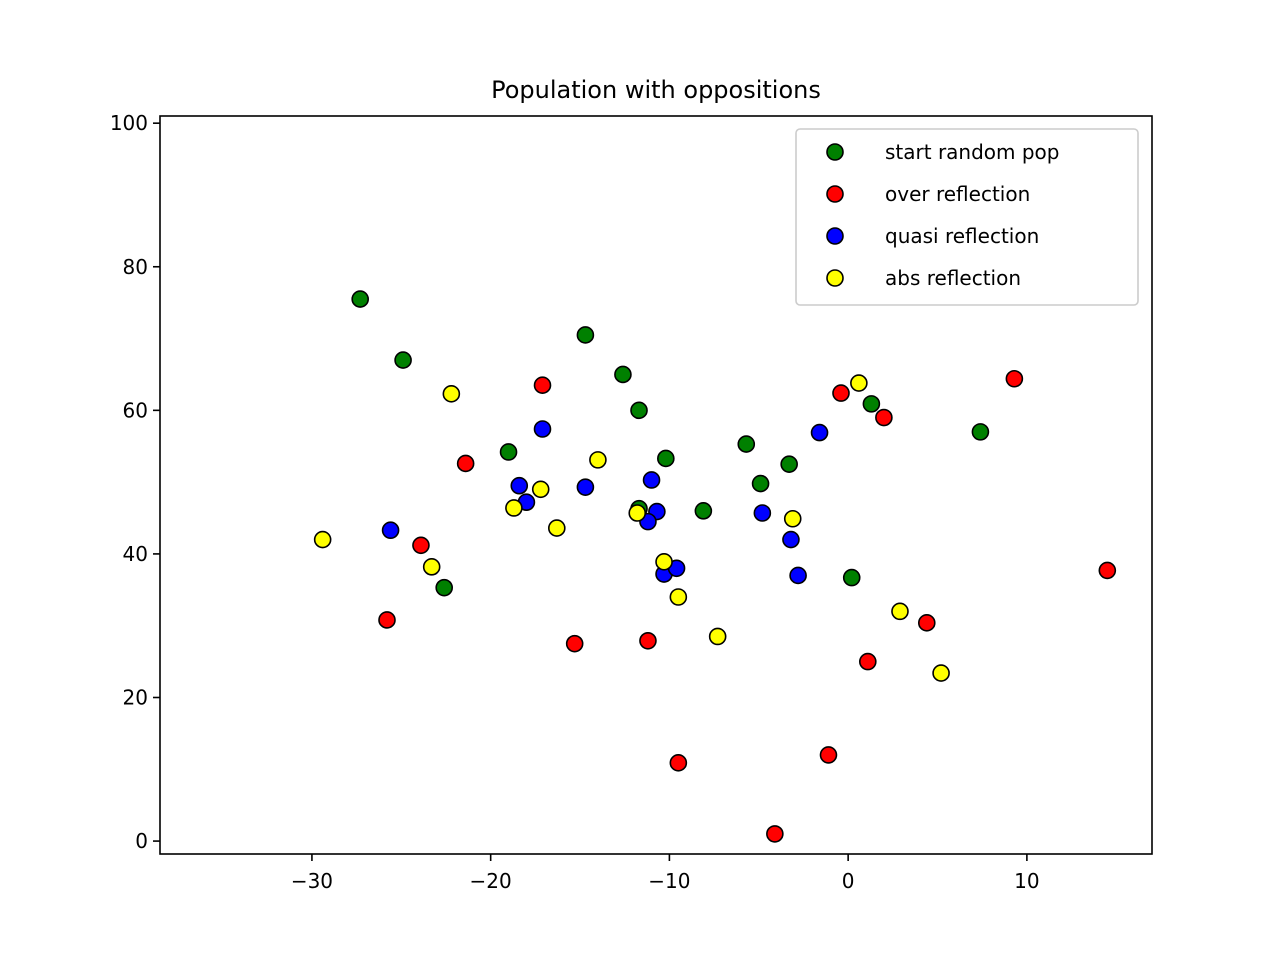  I want to click on x-tick-label: −30, so click(312, 881).